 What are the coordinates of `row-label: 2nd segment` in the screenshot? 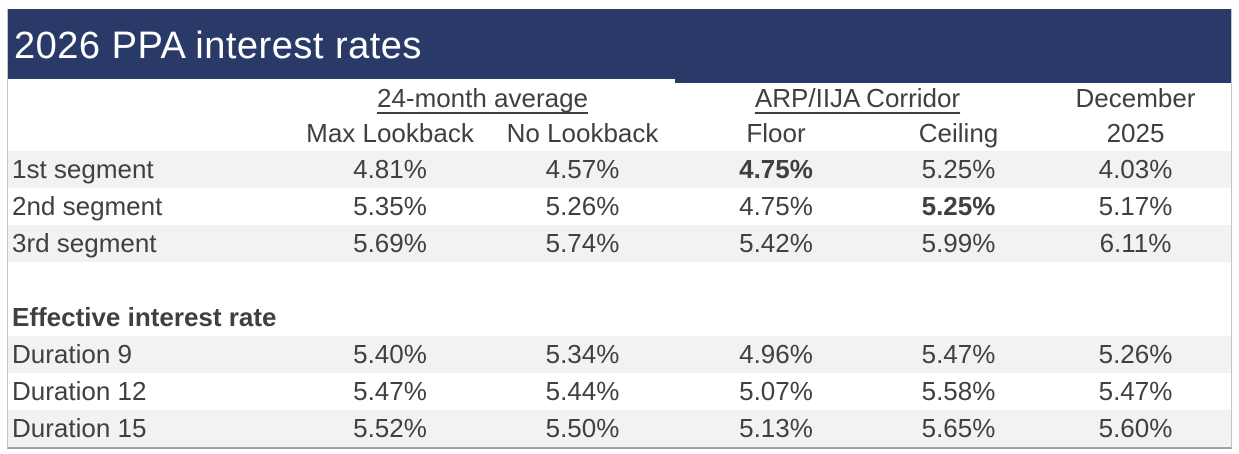 It's located at (87, 206).